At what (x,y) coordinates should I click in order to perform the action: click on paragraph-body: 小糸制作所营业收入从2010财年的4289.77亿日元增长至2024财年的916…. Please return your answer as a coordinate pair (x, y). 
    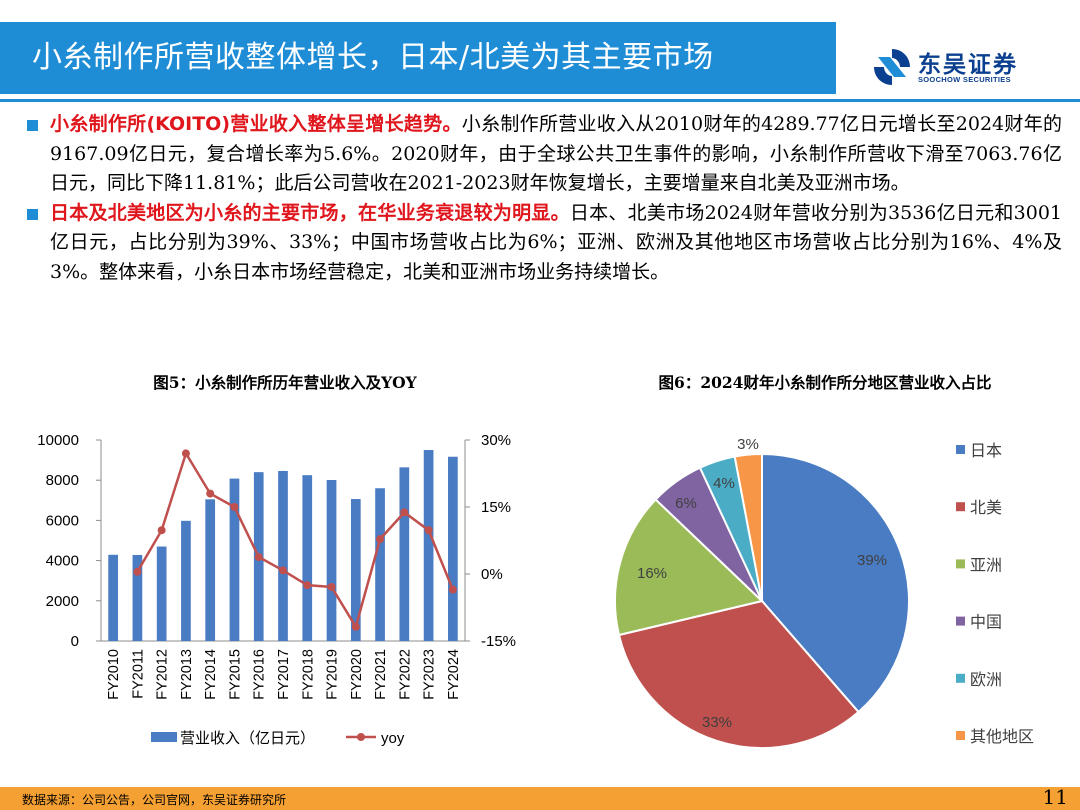
    Looking at the image, I should click on (556, 153).